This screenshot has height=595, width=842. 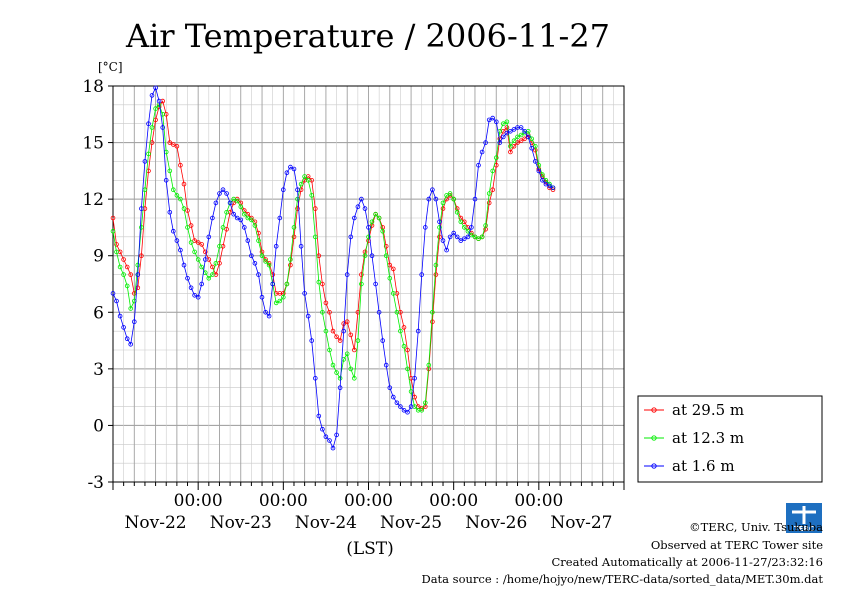 I want to click on y-tick-label: 18, so click(x=93, y=87).